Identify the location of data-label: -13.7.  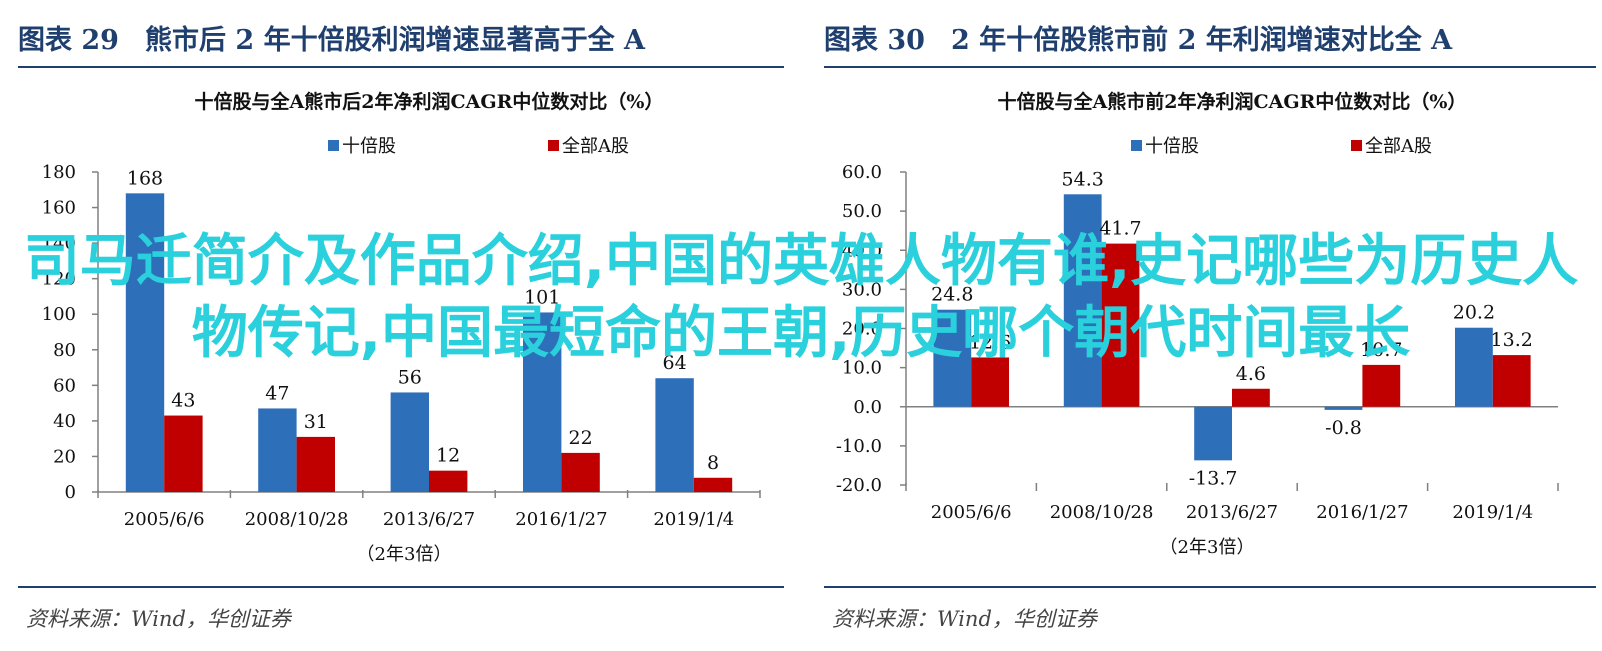
(1213, 478).